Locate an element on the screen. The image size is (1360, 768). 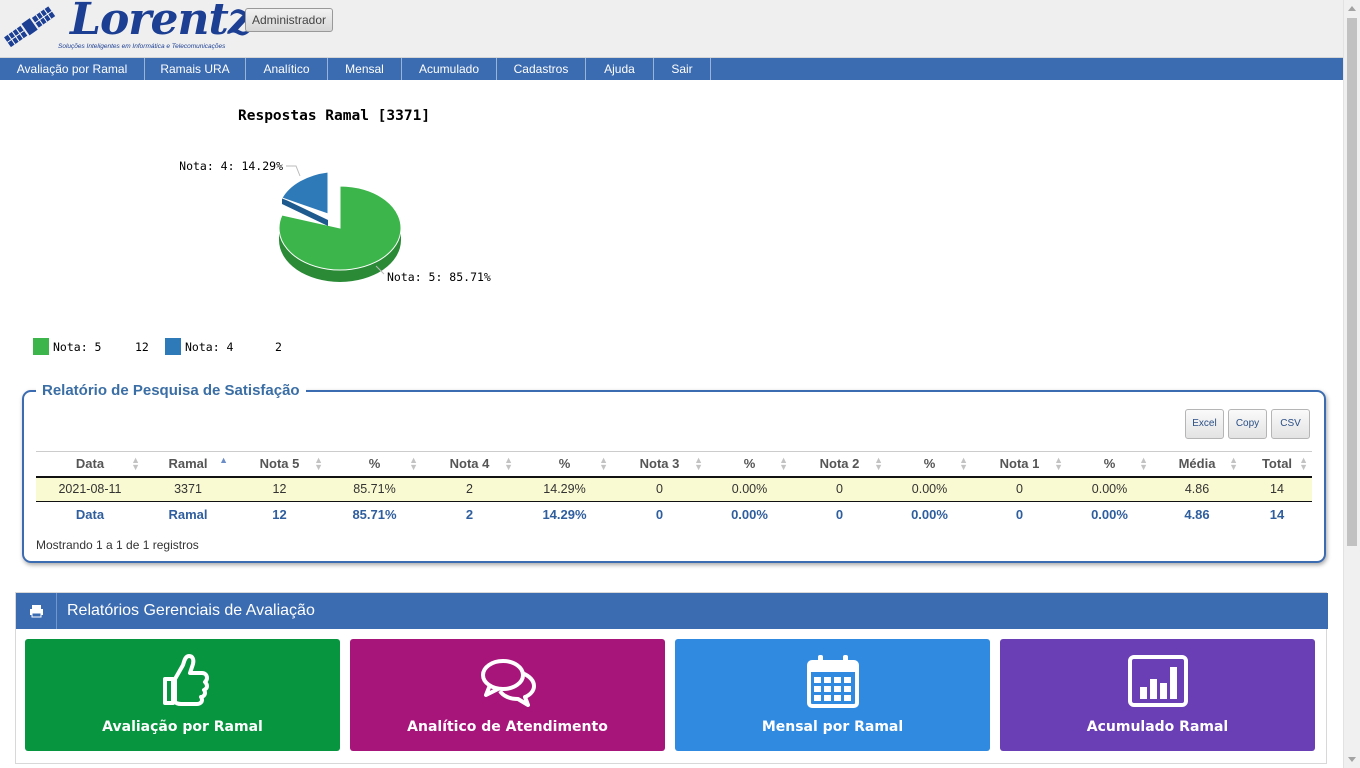
pie-slice-nota-5-side is located at coordinates (340, 255).